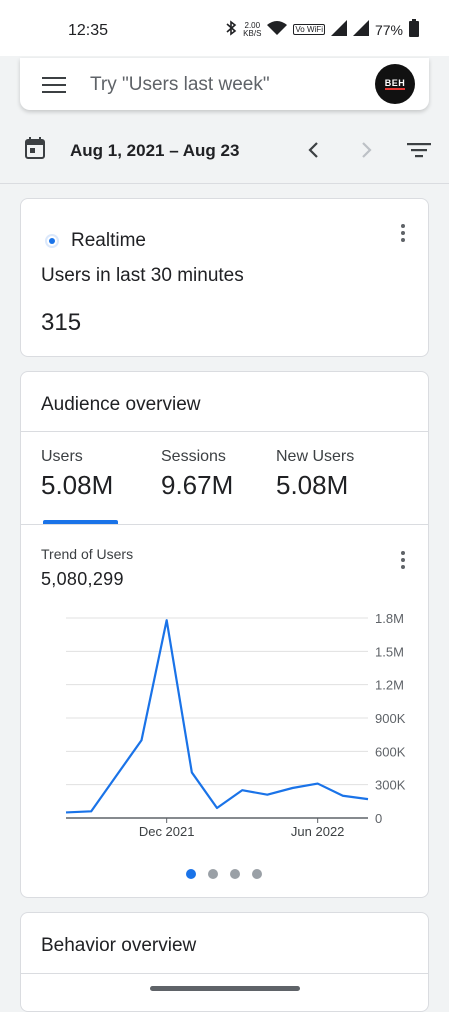  Describe the element at coordinates (197, 485) in the screenshot. I see `metric-value: 9.67M` at that location.